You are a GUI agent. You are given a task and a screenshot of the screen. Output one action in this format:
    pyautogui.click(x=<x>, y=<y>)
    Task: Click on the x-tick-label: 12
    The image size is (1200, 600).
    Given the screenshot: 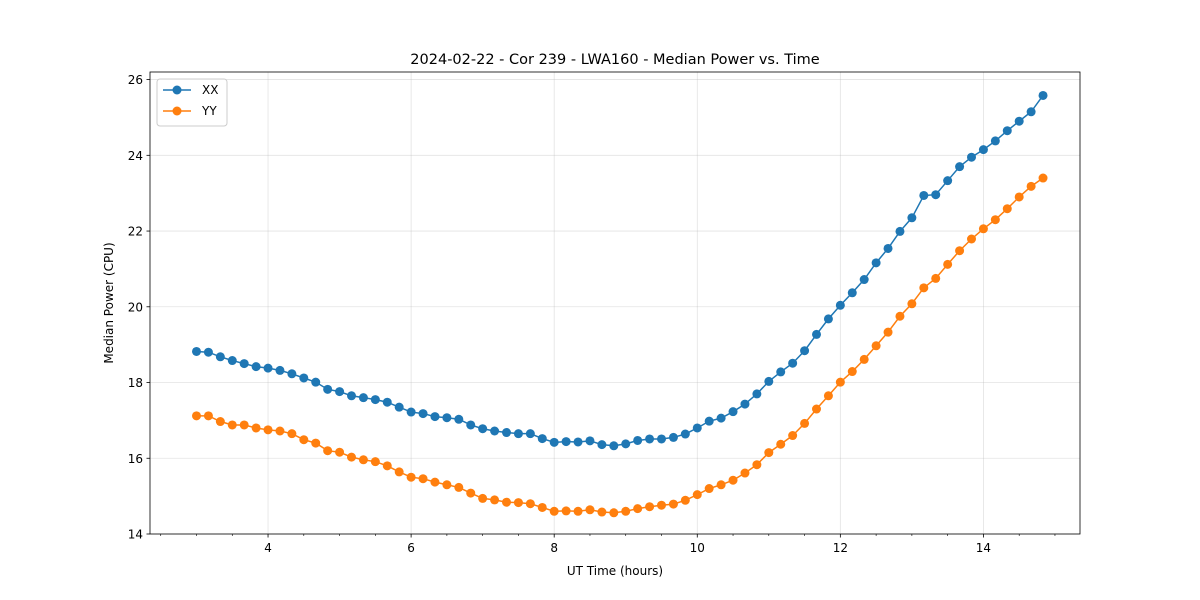 What is the action you would take?
    pyautogui.click(x=840, y=548)
    